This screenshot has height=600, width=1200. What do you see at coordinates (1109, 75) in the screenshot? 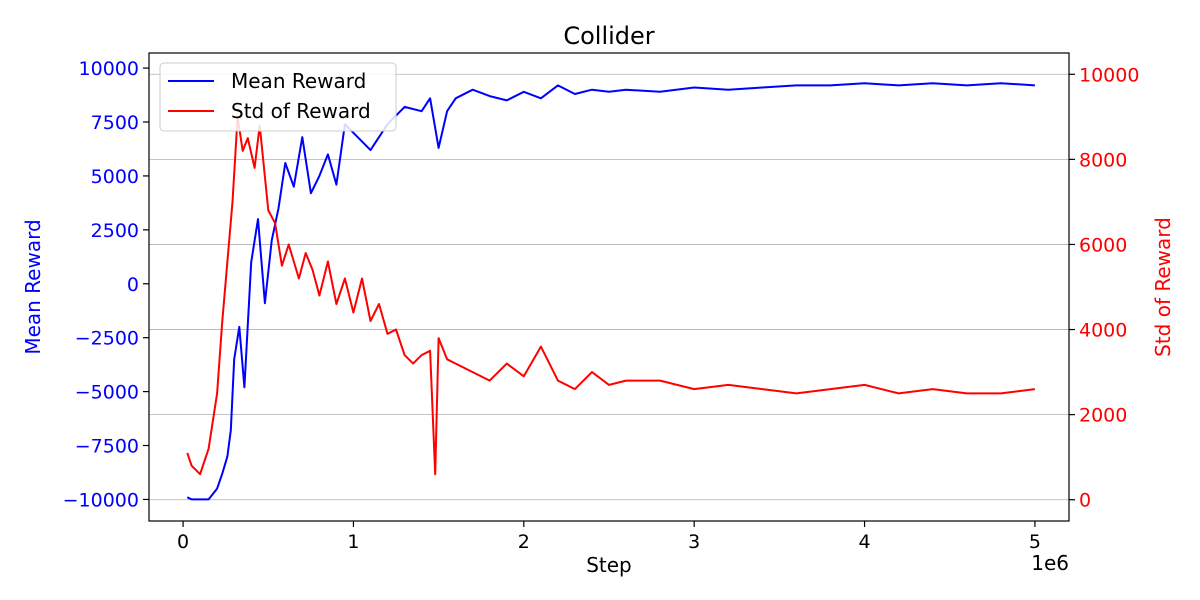
I see `right-tick-label-5: 10000` at bounding box center [1109, 75].